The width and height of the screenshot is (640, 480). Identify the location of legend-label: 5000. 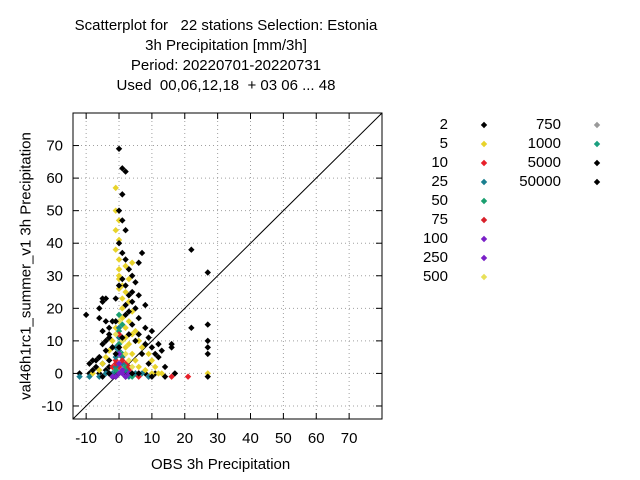
(544, 162).